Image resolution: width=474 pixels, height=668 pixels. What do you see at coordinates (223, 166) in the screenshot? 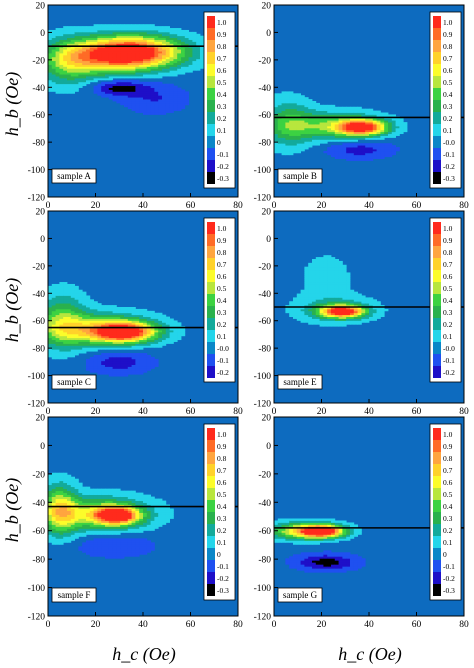
I see `colorbar-label: -0.2` at bounding box center [223, 166].